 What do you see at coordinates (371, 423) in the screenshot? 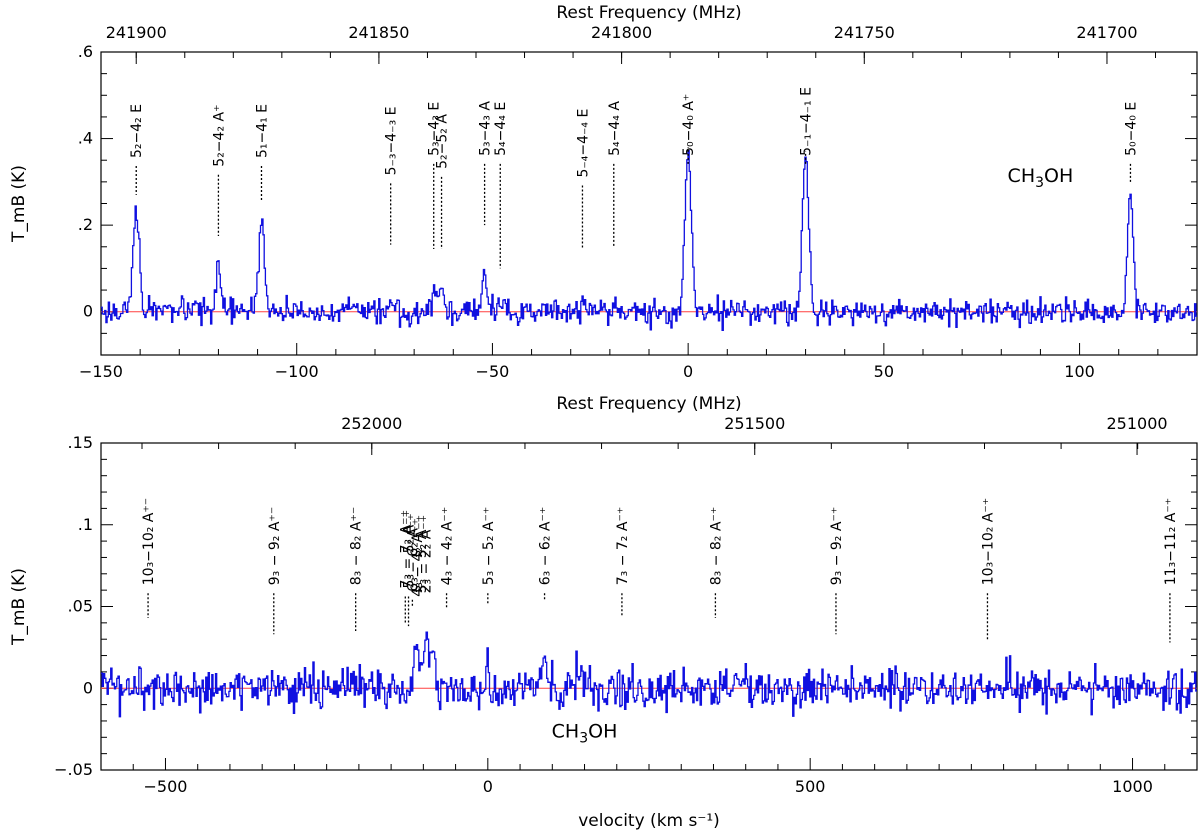
I see `top-tick-label: 252000` at bounding box center [371, 423].